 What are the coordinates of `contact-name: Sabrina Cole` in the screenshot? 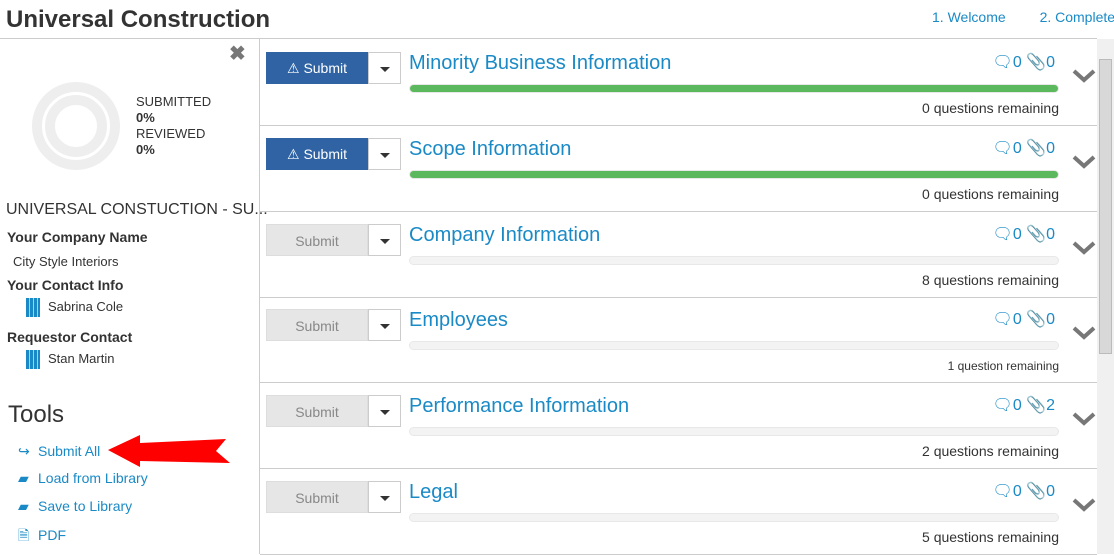 It's located at (86, 306).